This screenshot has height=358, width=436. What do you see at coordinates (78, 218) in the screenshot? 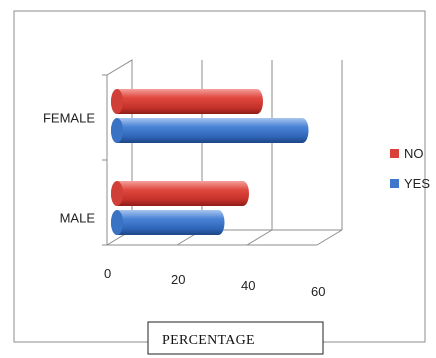
I see `category-label: MALE` at bounding box center [78, 218].